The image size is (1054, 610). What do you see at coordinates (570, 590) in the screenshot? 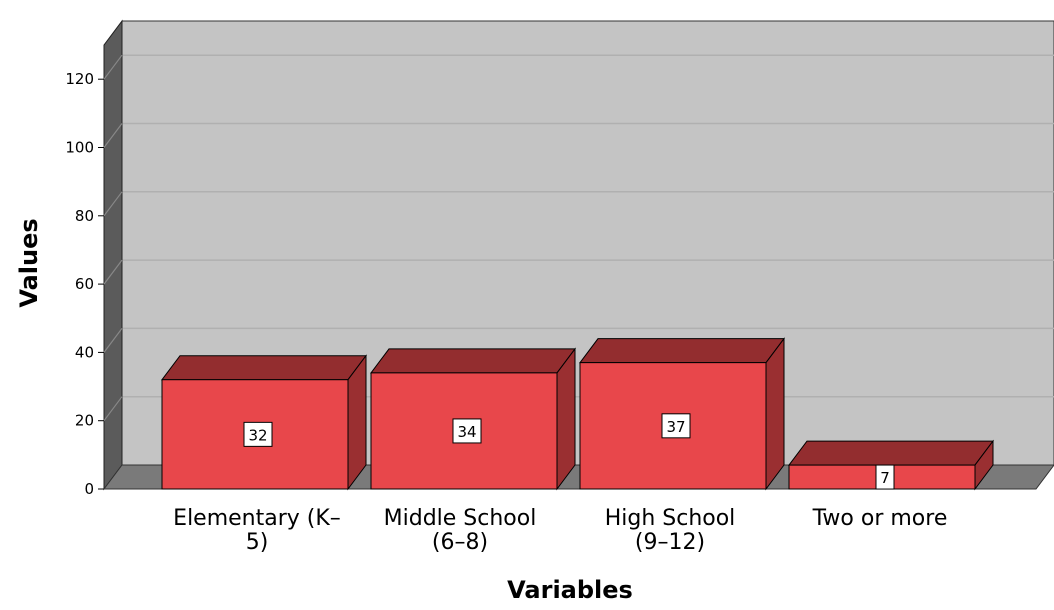
I see `x-axis-title: Variables` at bounding box center [570, 590].